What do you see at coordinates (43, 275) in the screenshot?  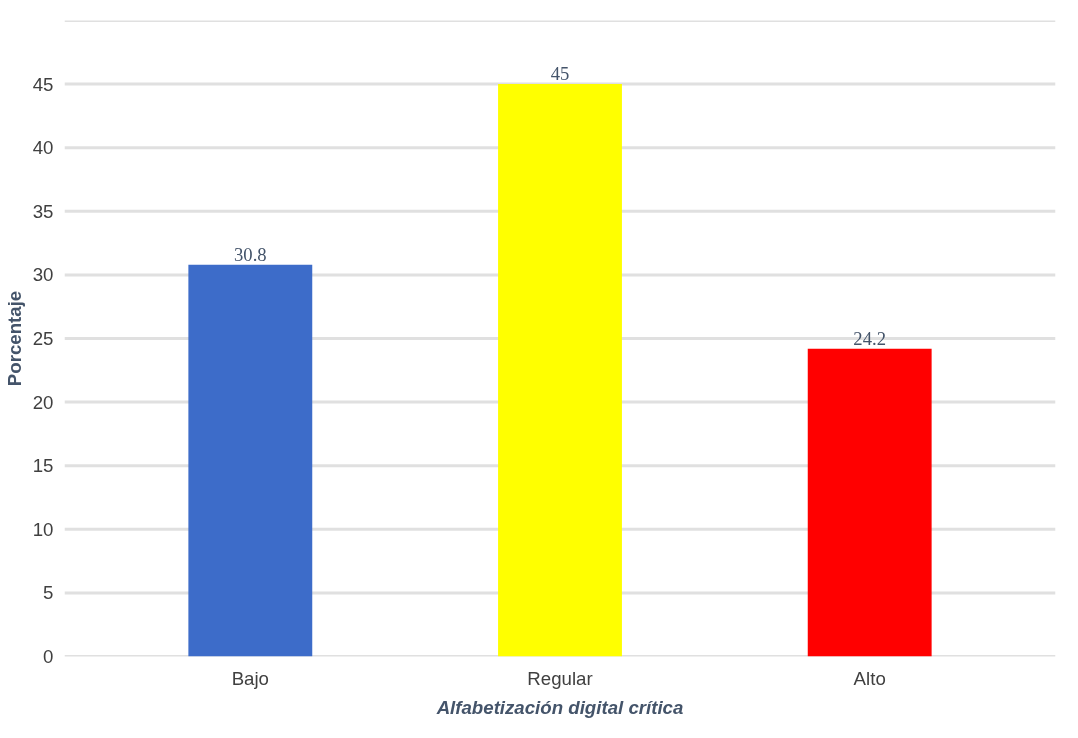 I see `y-tick-label: 30` at bounding box center [43, 275].